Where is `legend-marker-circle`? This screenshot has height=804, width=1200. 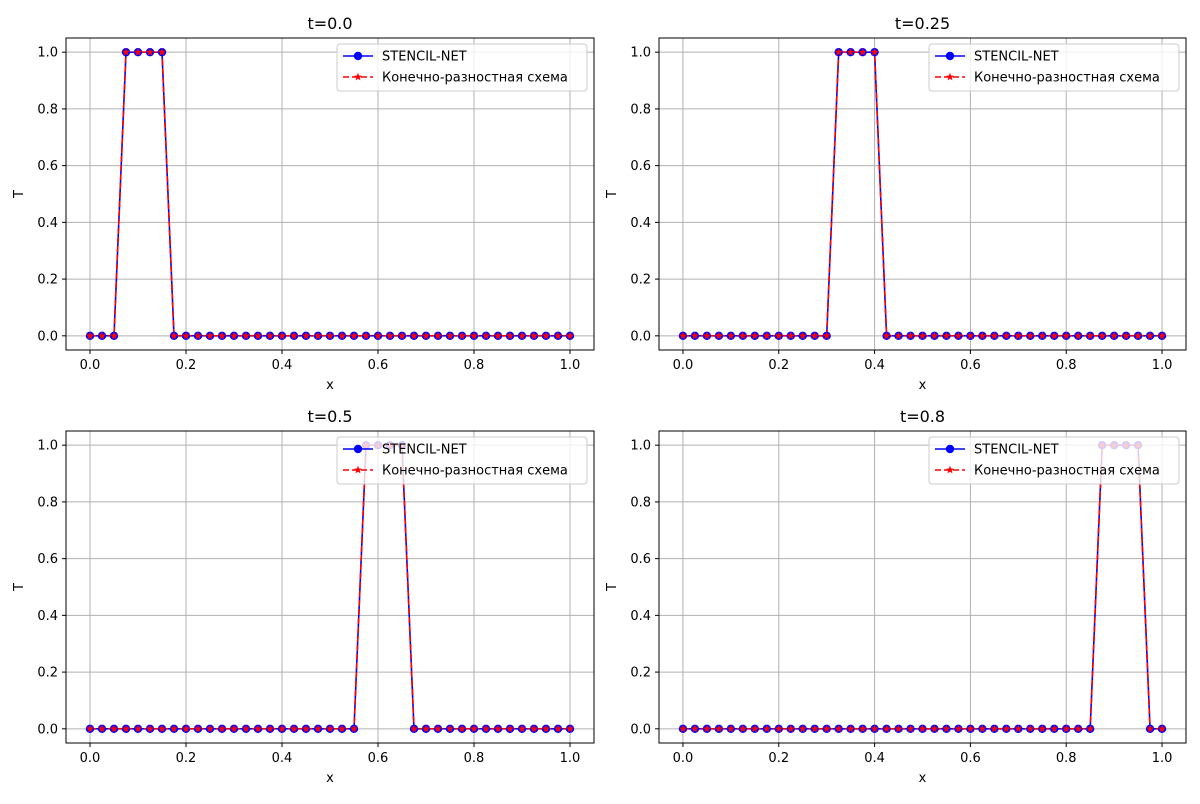
legend-marker-circle is located at coordinates (950, 449).